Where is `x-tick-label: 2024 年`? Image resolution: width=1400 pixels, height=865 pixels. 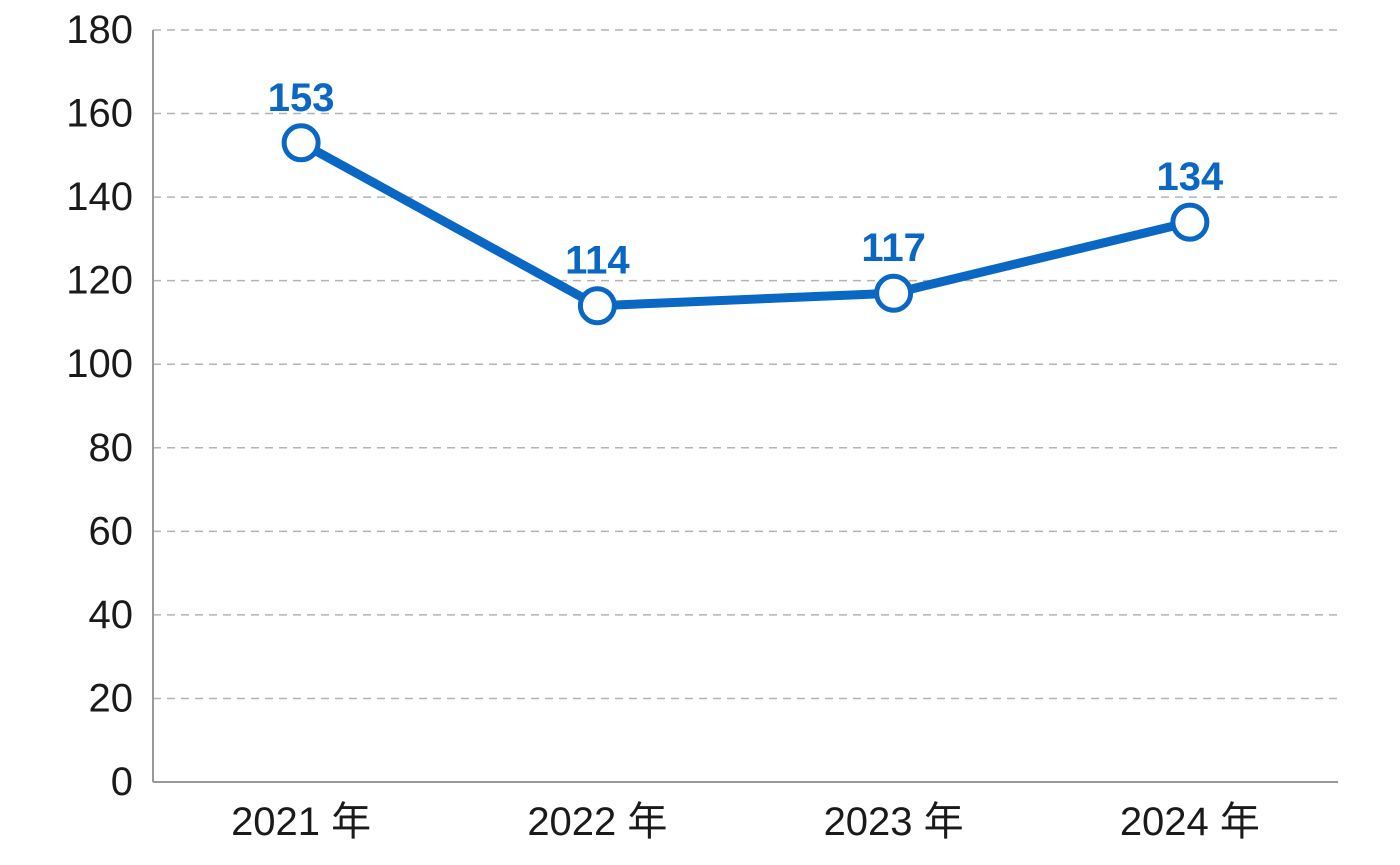
x-tick-label: 2024 年 is located at coordinates (1190, 822).